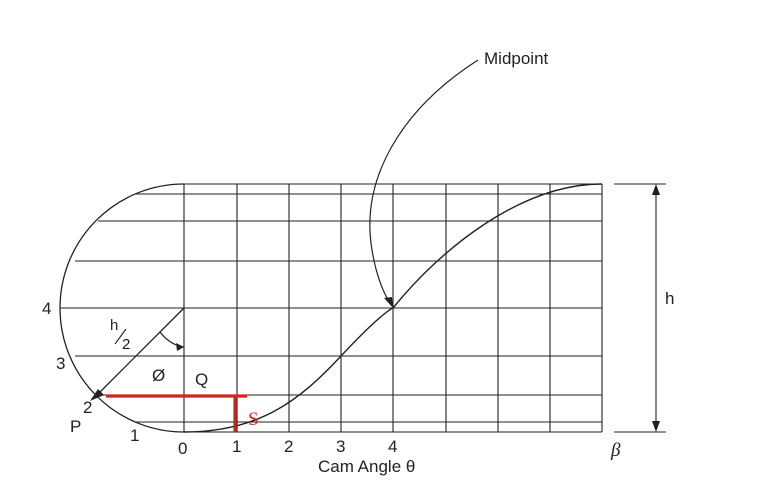 This screenshot has height=495, width=775. What do you see at coordinates (253, 419) in the screenshot?
I see `s-label: S` at bounding box center [253, 419].